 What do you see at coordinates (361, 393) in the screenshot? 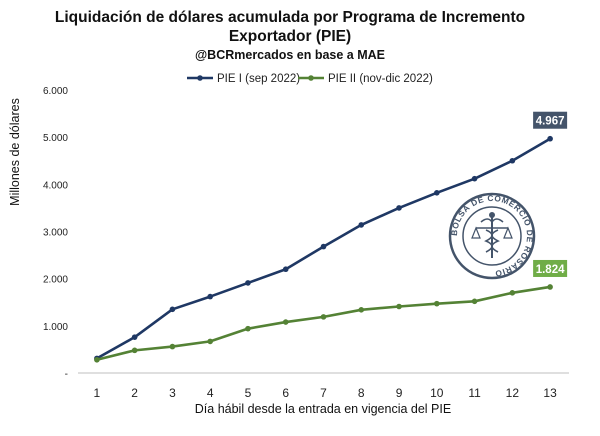
I see `x-tick-label: 8` at bounding box center [361, 393].